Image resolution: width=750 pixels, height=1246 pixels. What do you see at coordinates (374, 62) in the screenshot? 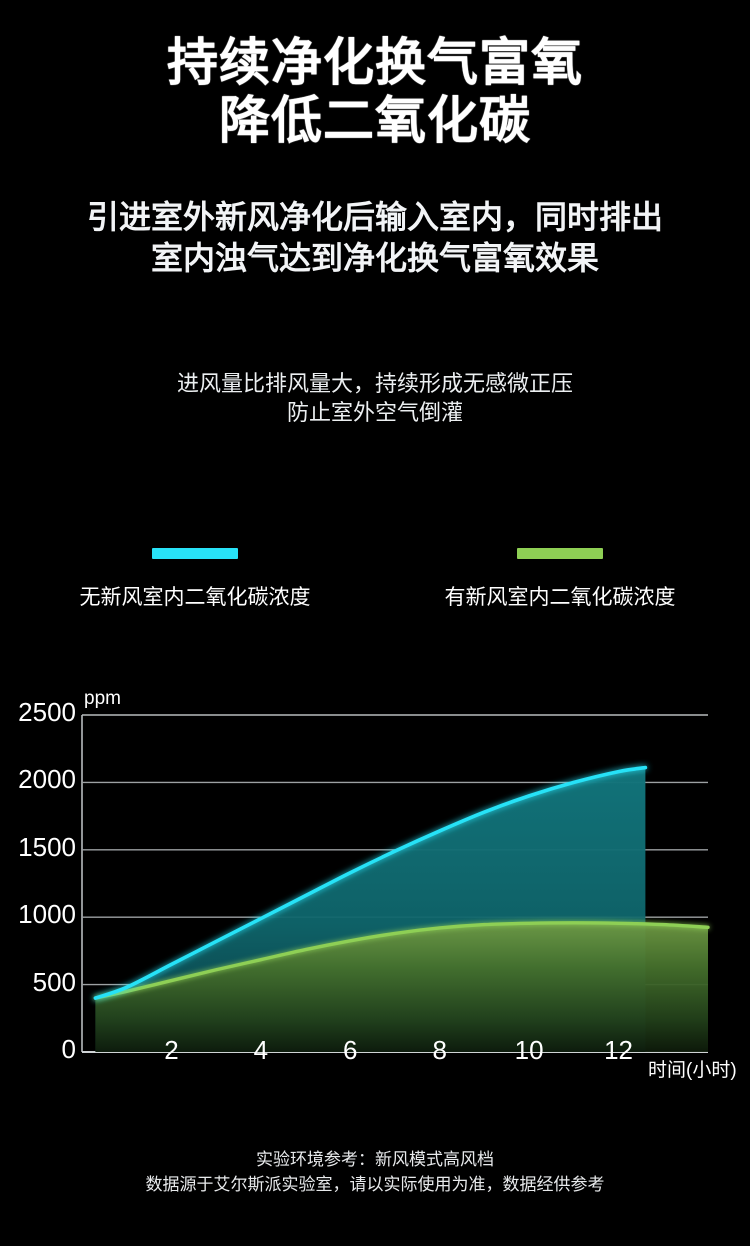
I see `page-title-line1: 持续净化换气富氧` at bounding box center [374, 62].